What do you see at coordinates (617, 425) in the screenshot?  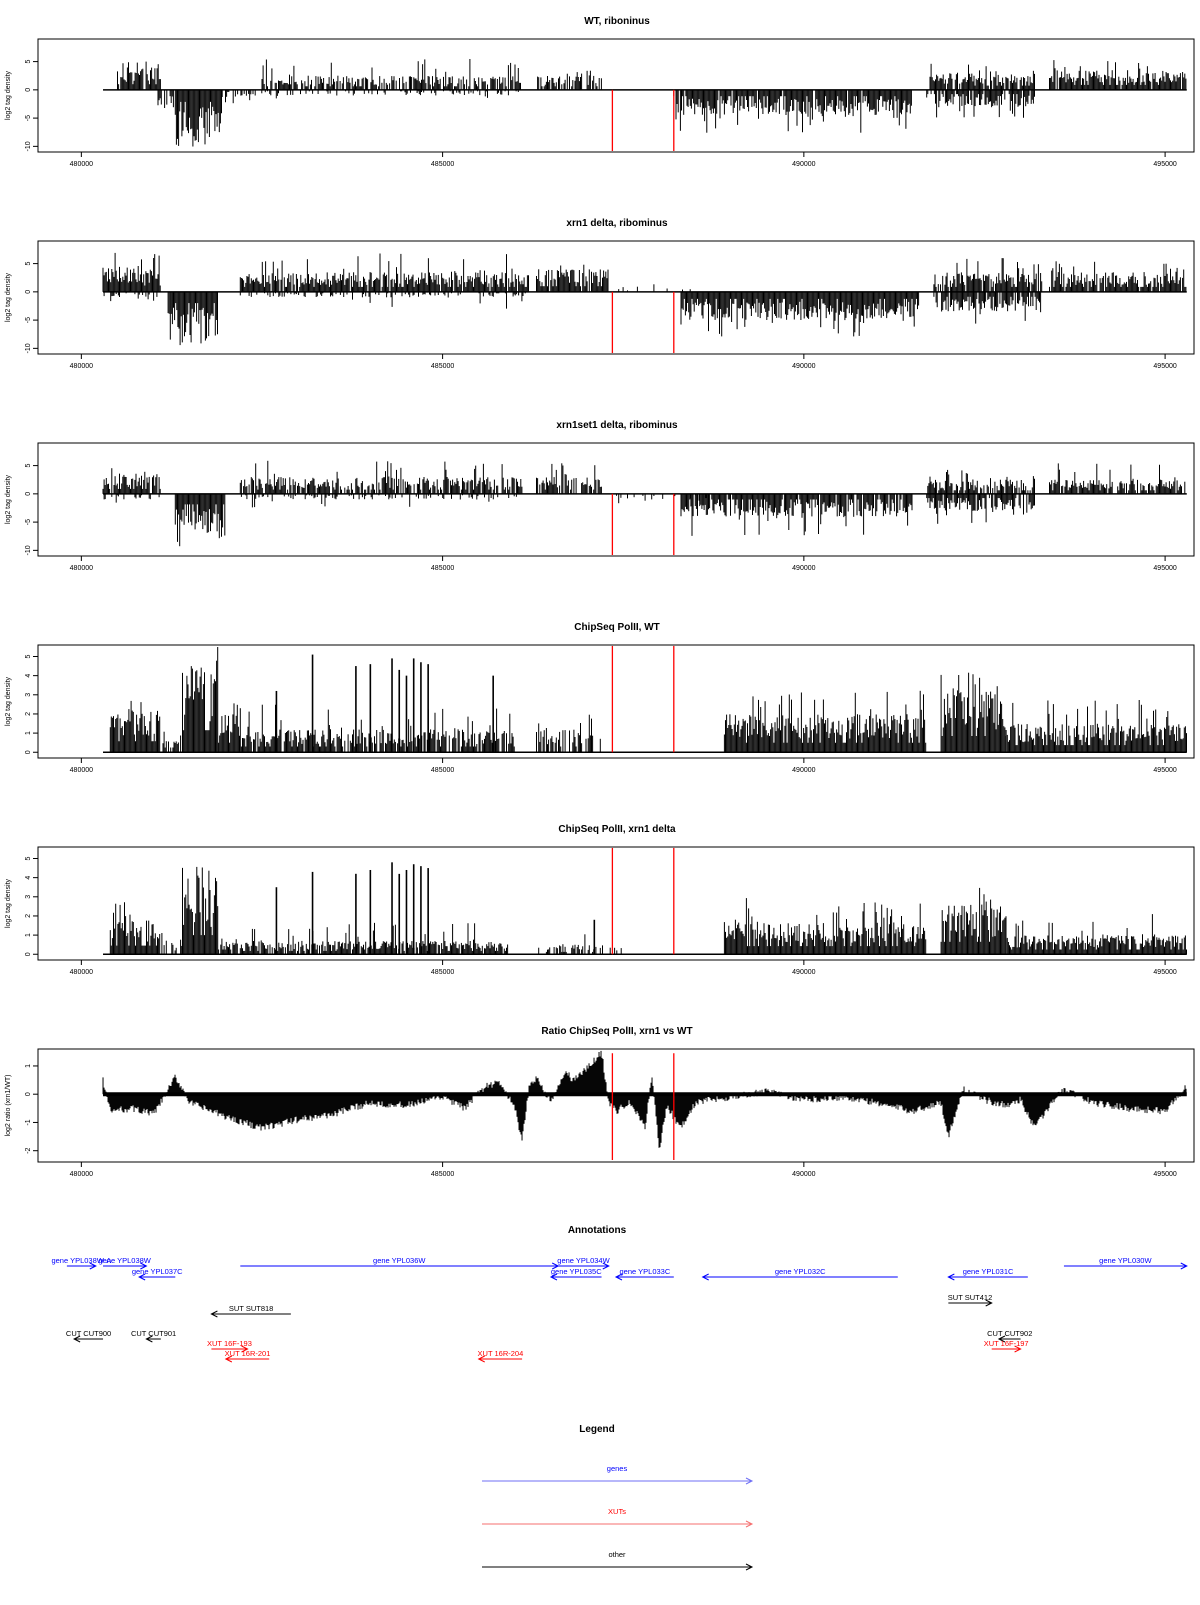 I see `panel-title: xrn1set1 delta, ribominus` at bounding box center [617, 425].